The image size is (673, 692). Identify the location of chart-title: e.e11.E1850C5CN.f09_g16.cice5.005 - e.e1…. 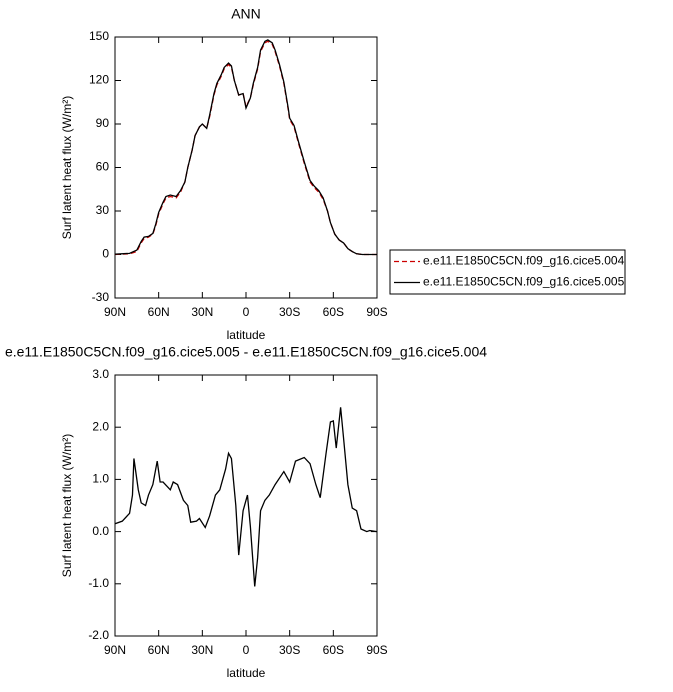
(246, 352).